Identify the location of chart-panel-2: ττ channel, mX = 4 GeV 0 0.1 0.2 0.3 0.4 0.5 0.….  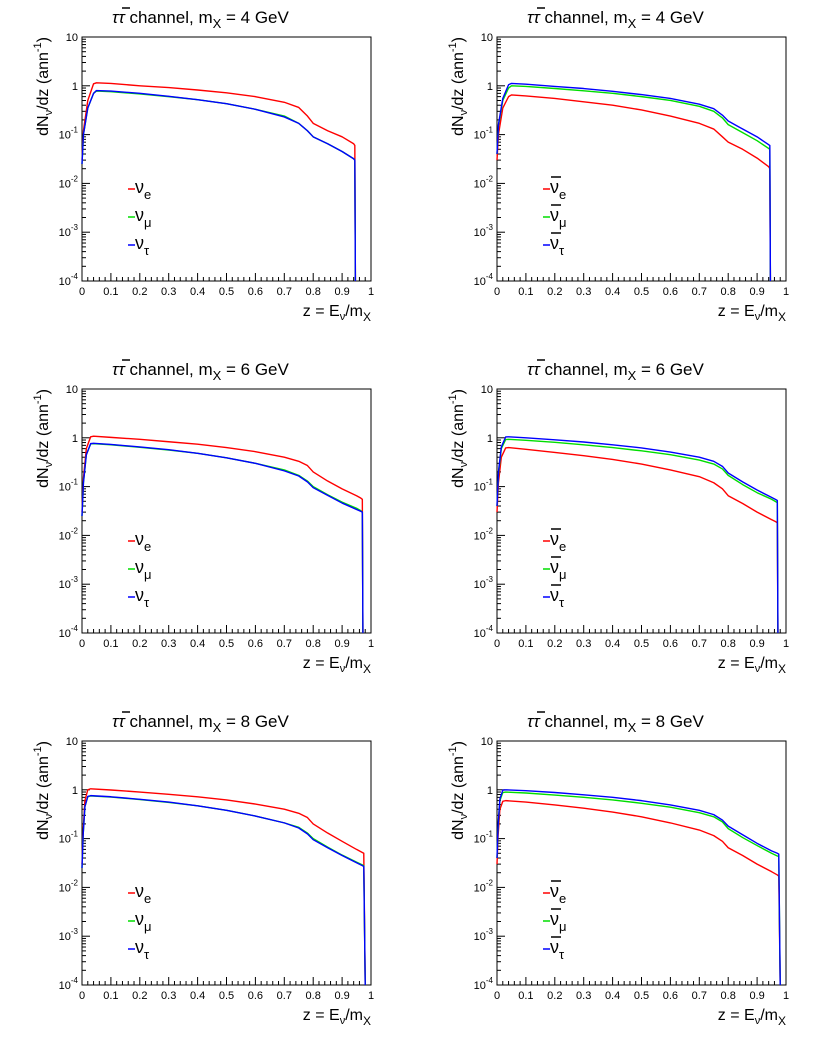
(618, 165).